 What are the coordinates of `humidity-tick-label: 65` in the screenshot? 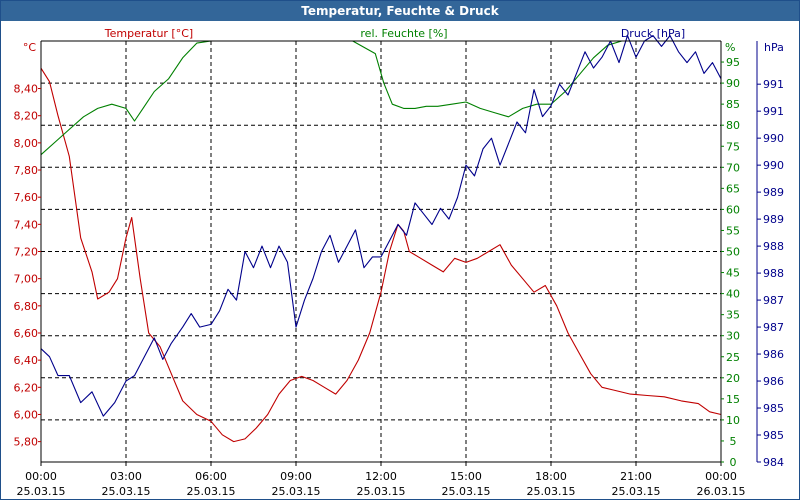 It's located at (733, 188).